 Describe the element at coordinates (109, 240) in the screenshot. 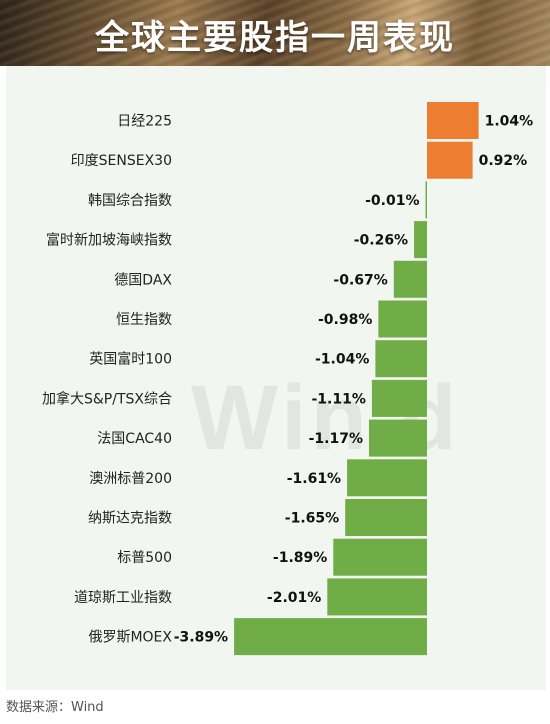

I see `category-label-3: 富时新加坡海峡指数` at that location.